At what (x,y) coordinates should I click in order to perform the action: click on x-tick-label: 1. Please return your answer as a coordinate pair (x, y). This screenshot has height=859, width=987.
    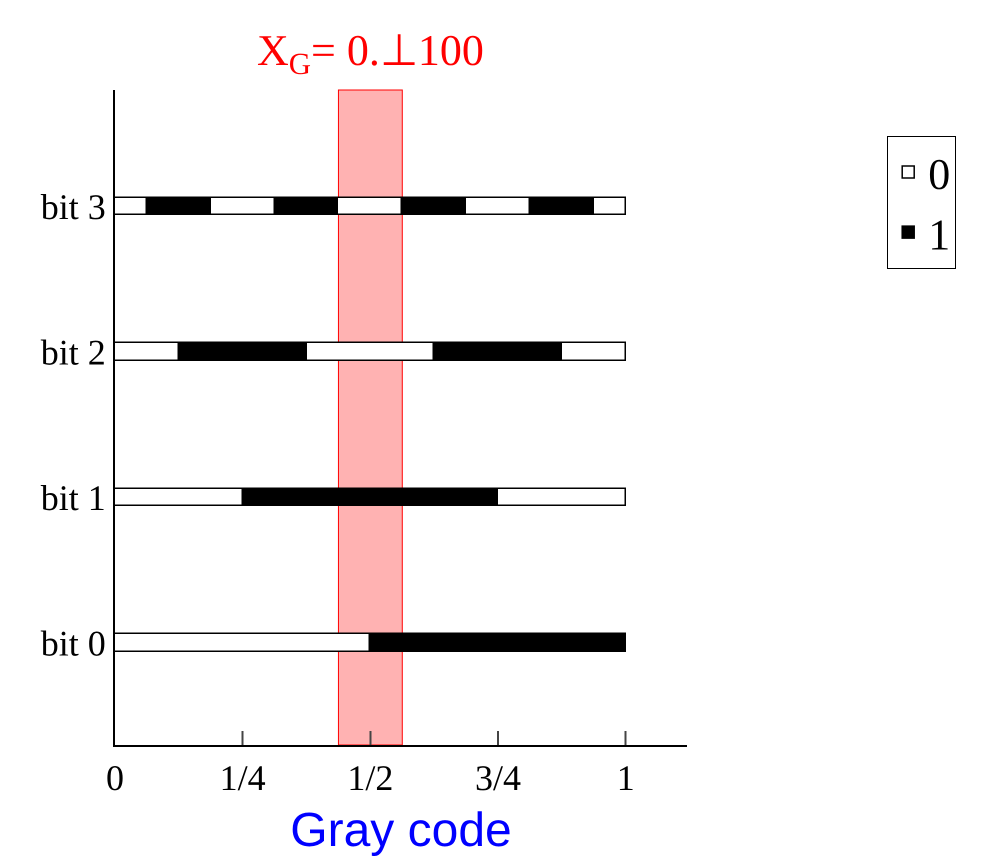
    Looking at the image, I should click on (625, 778).